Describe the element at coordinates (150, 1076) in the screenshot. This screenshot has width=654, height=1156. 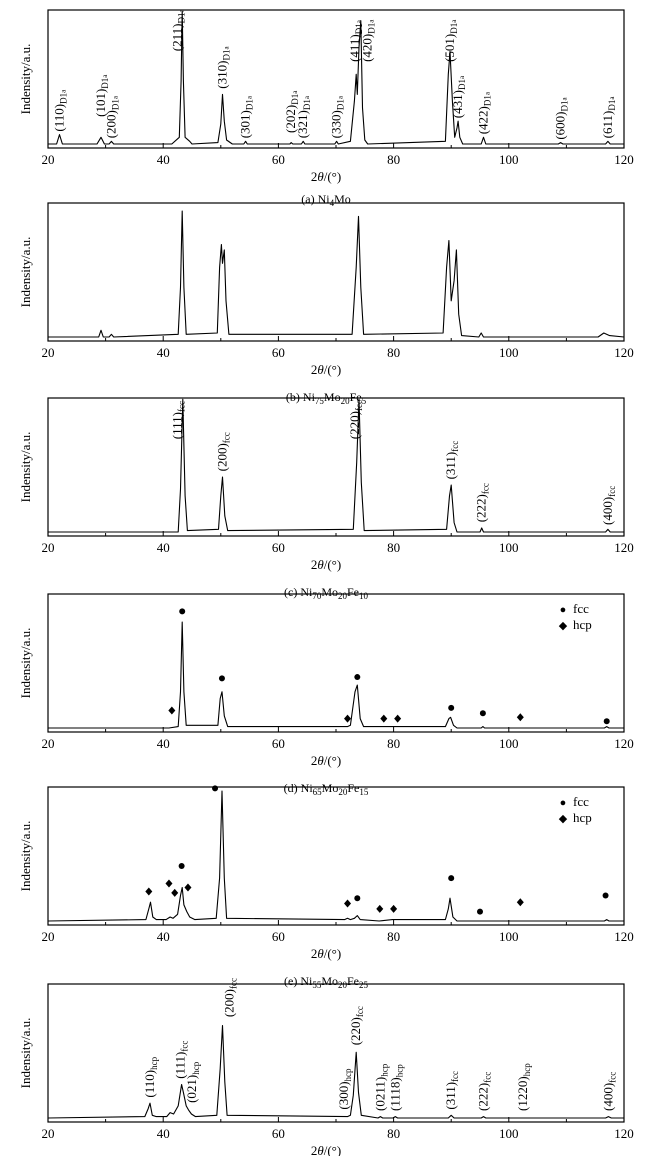
I see `peak-label: (110)hcp` at that location.